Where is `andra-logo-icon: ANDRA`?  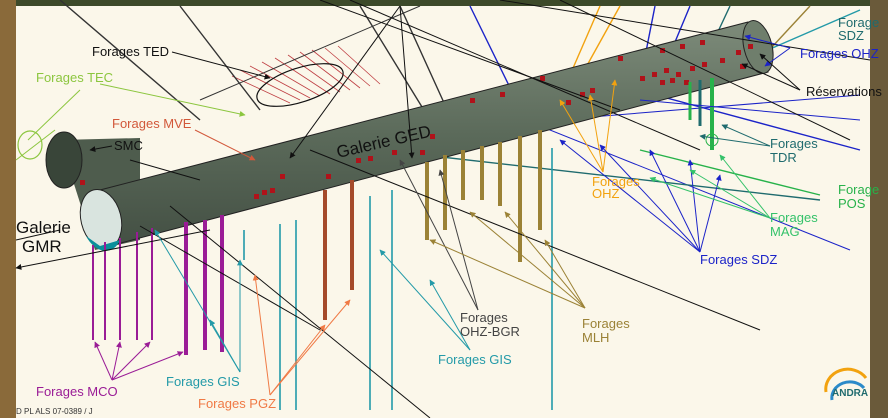
andra-logo-icon: ANDRA is located at coordinates (846, 384).